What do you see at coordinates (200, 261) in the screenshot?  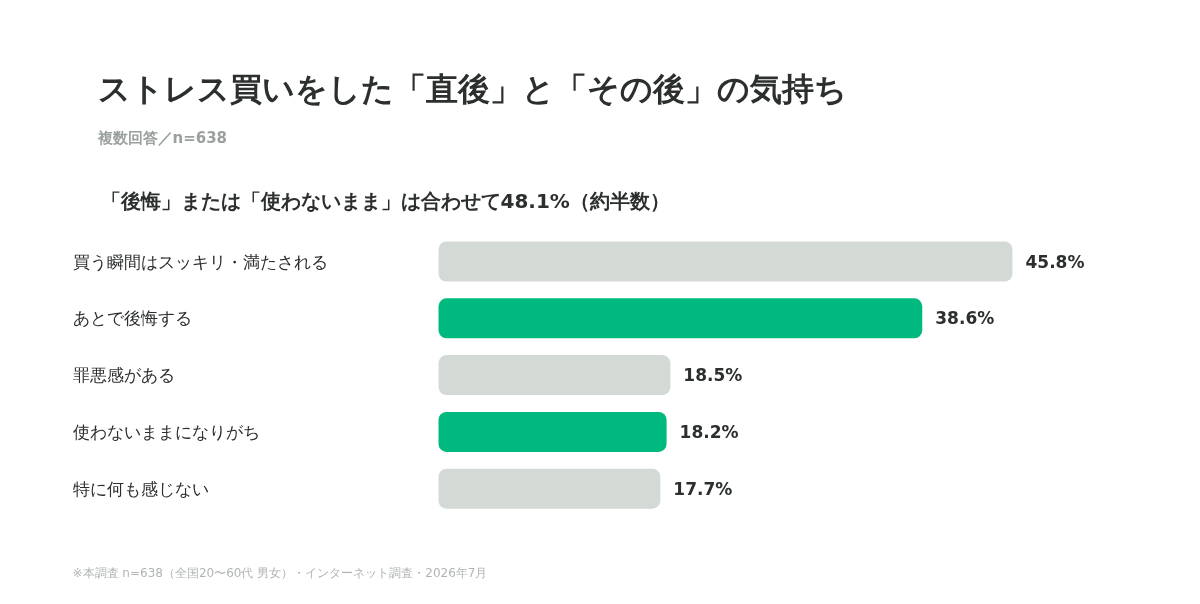 I see `y-tick-label: 買う瞬間はスッキリ・満たされる` at bounding box center [200, 261].